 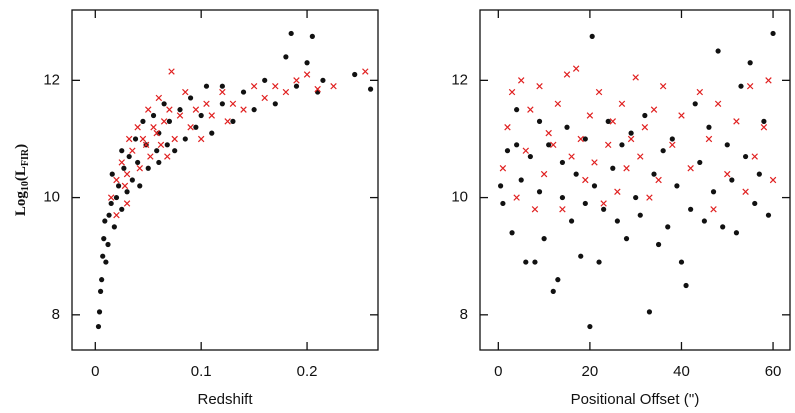 What do you see at coordinates (635, 399) in the screenshot?
I see `x-axis-label: Positional Offset ('')` at bounding box center [635, 399].